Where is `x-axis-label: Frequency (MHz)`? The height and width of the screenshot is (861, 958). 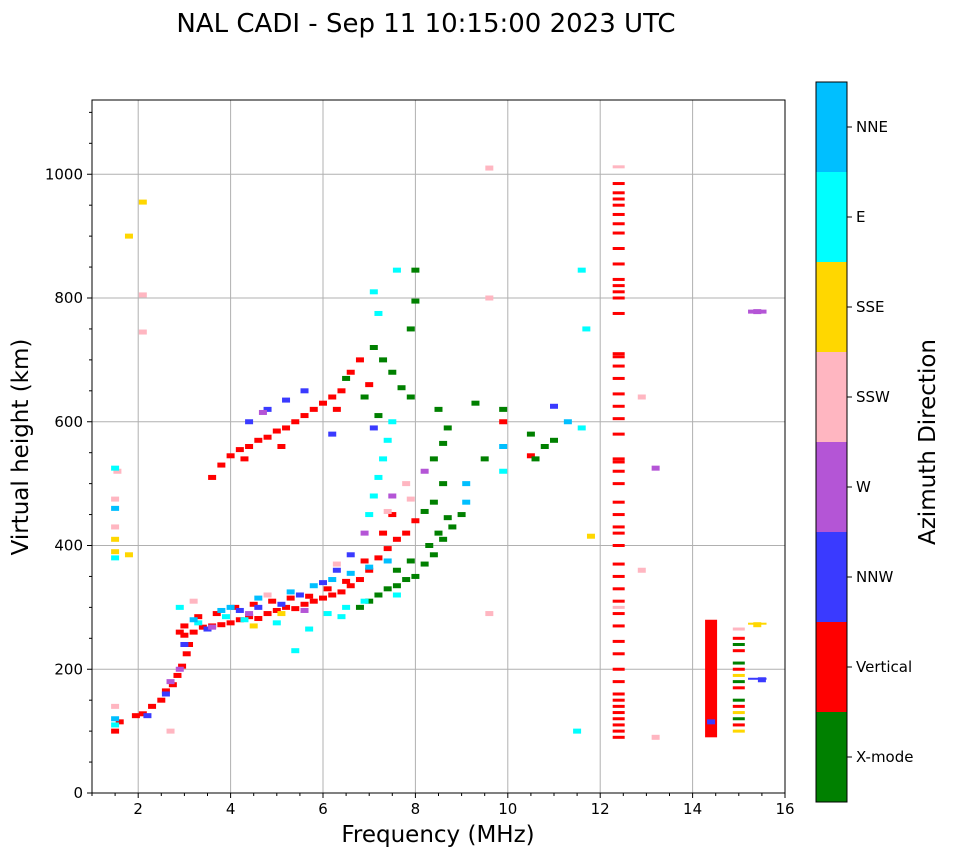
x-axis-label: Frequency (MHz) is located at coordinates (437, 835).